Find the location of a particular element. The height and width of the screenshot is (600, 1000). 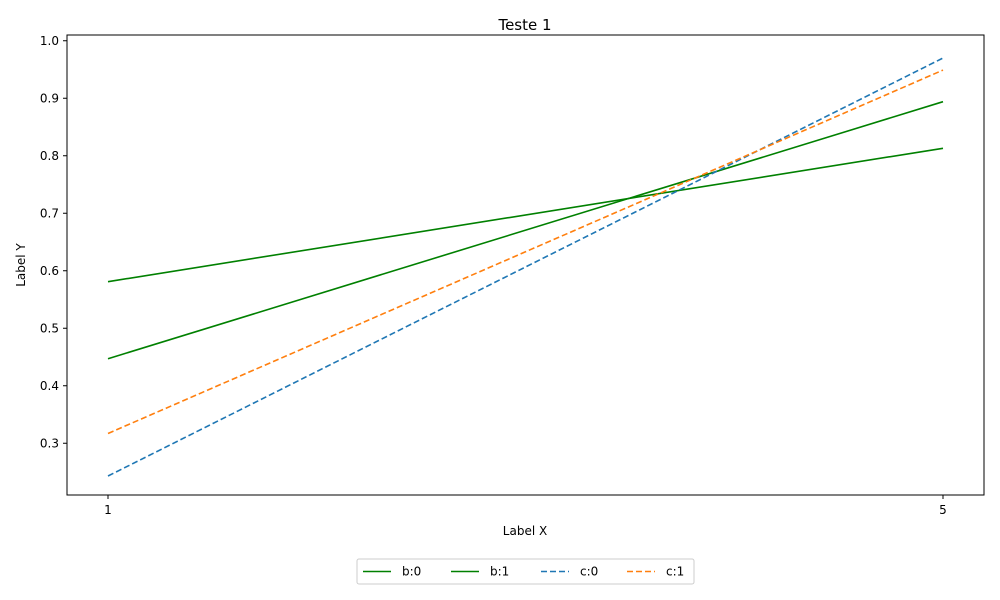

y-tick-label: 0.7 is located at coordinates (49, 213).